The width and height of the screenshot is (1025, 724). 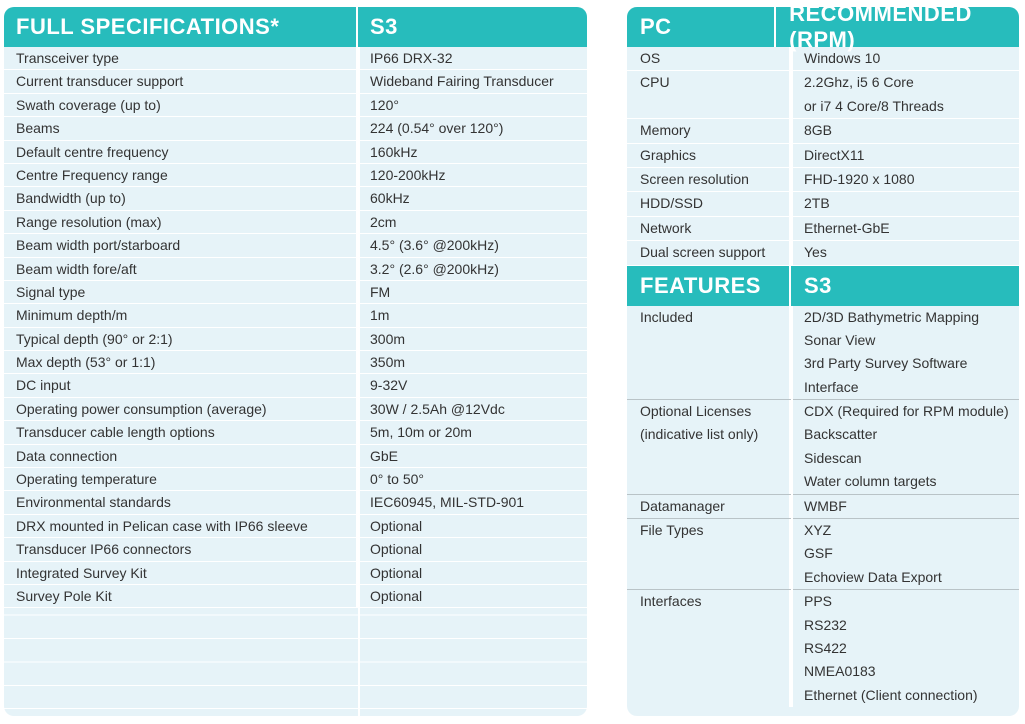 What do you see at coordinates (834, 154) in the screenshot?
I see `row-value: DirectX11` at bounding box center [834, 154].